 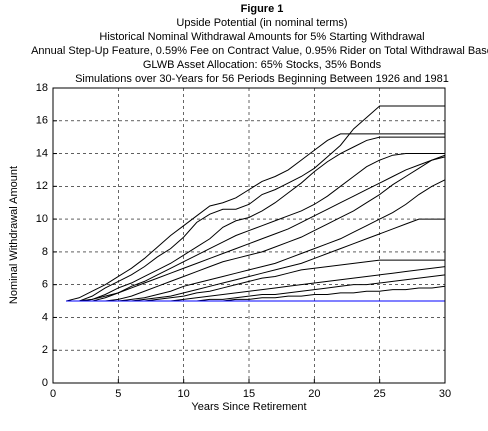 What do you see at coordinates (118, 394) in the screenshot?
I see `x-tick-label: 5` at bounding box center [118, 394].